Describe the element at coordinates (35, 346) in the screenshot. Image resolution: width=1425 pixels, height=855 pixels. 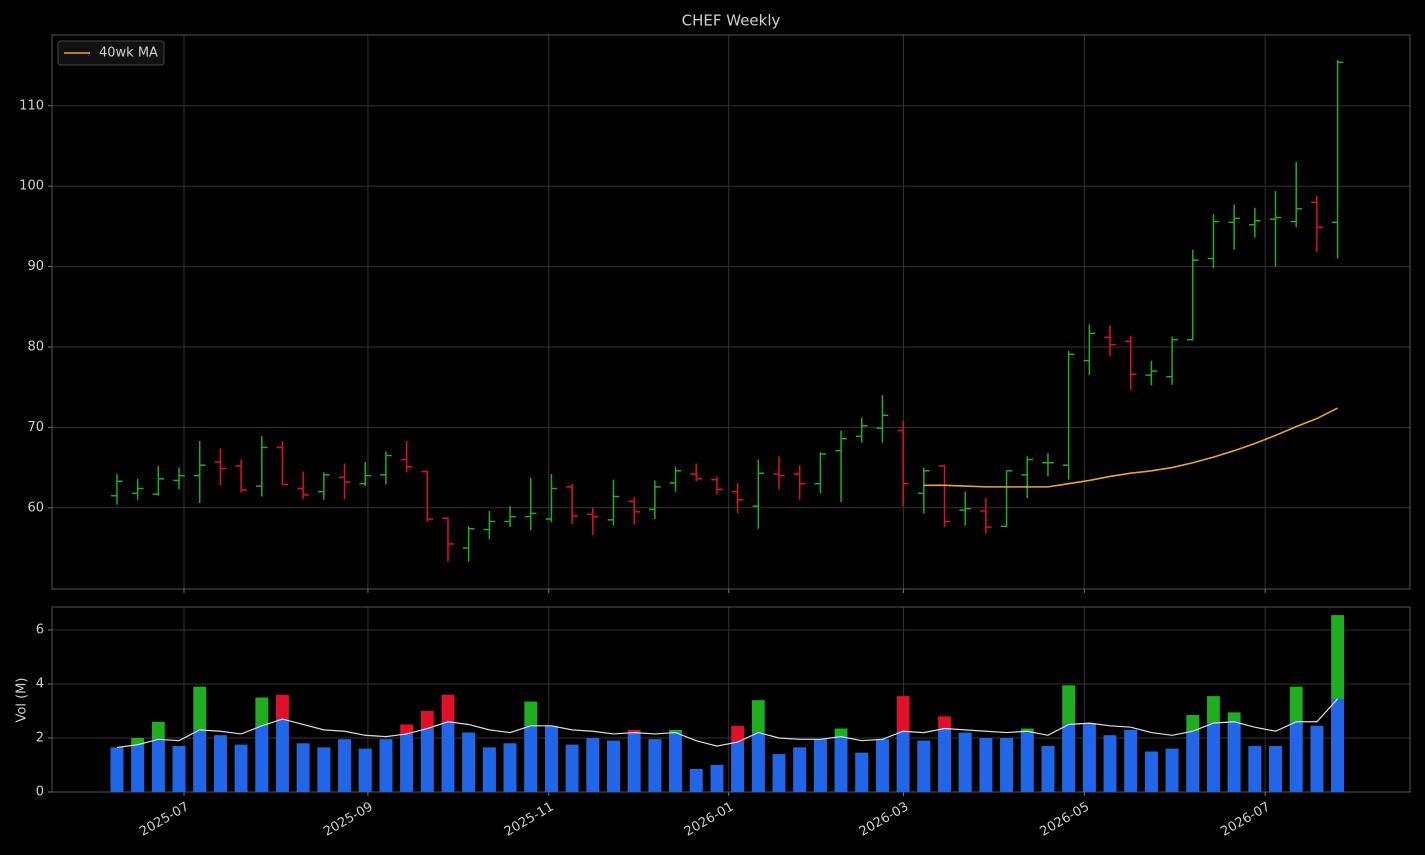
I see `y-tick-label: 80` at that location.